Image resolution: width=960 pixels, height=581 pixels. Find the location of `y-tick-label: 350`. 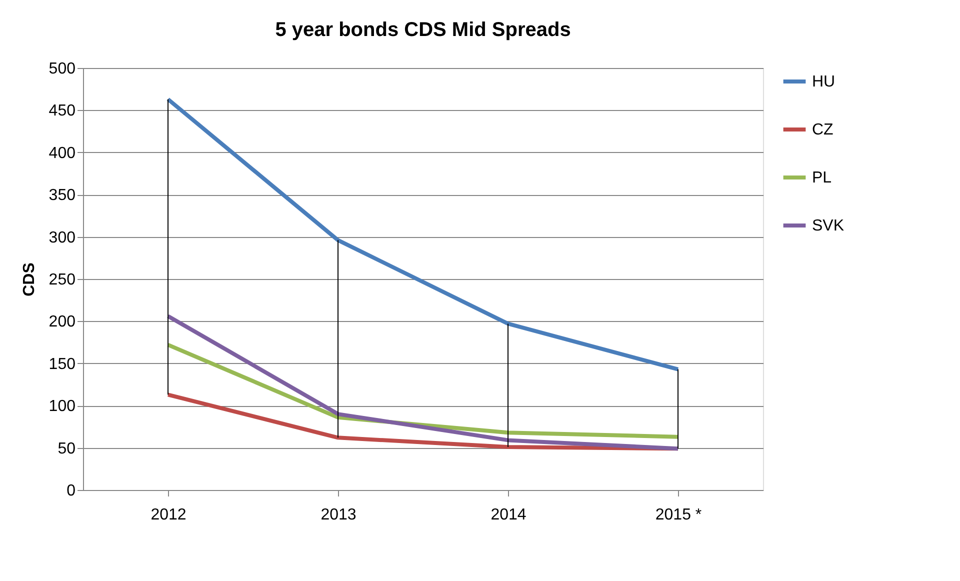

y-tick-label: 350 is located at coordinates (62, 195).